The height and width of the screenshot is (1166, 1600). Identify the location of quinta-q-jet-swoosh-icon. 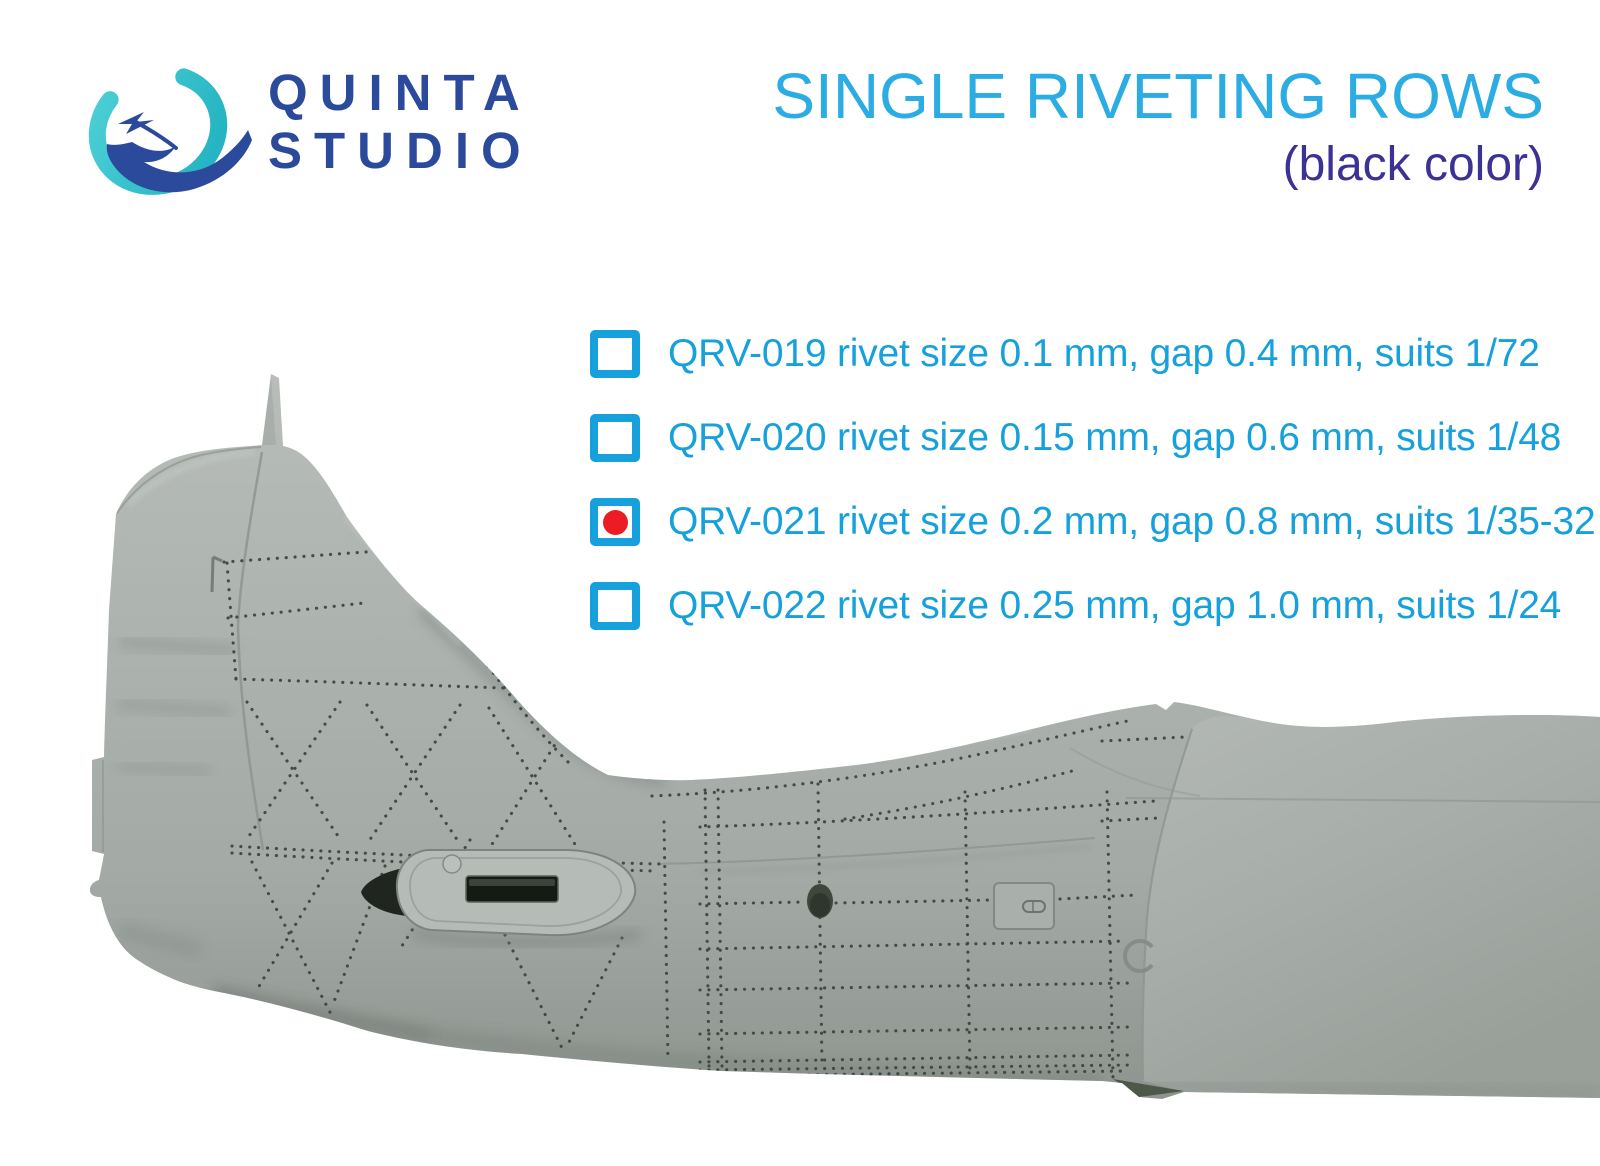
(170, 130).